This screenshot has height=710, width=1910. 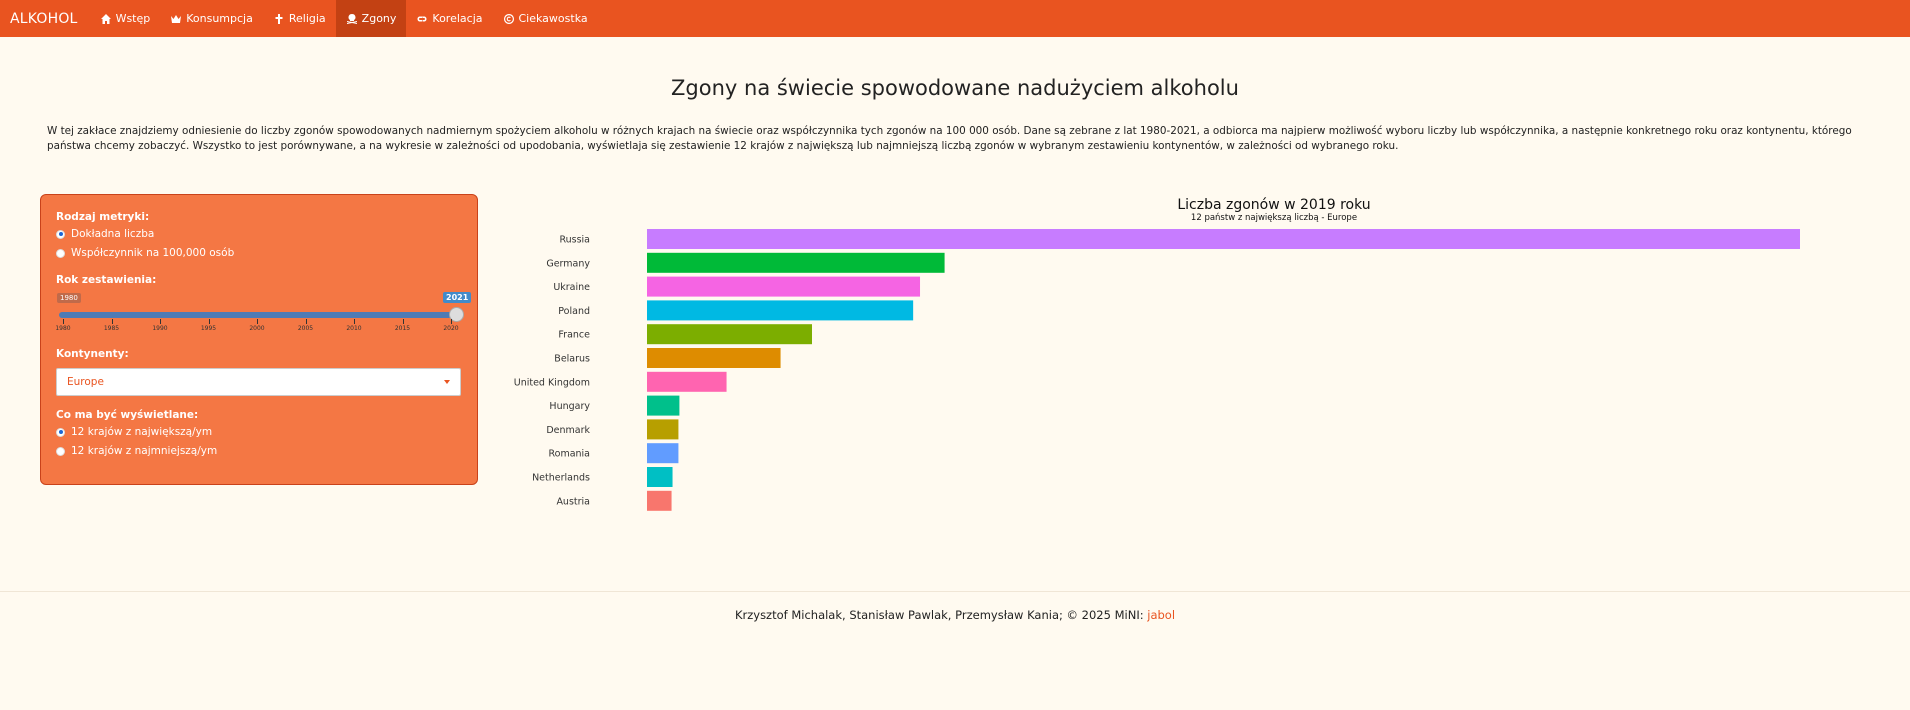 What do you see at coordinates (422, 18) in the screenshot?
I see `link-icon` at bounding box center [422, 18].